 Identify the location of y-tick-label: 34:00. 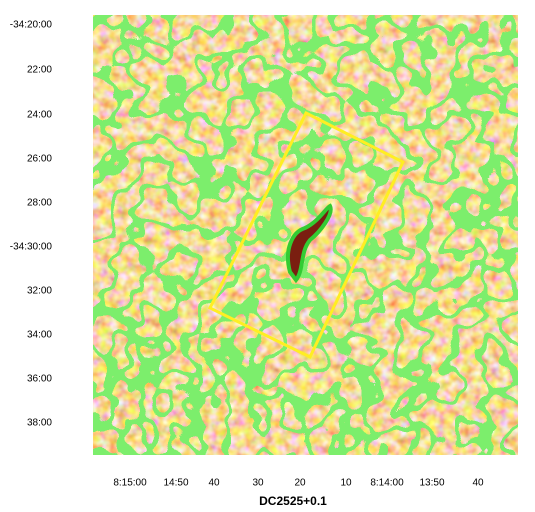
(39, 335).